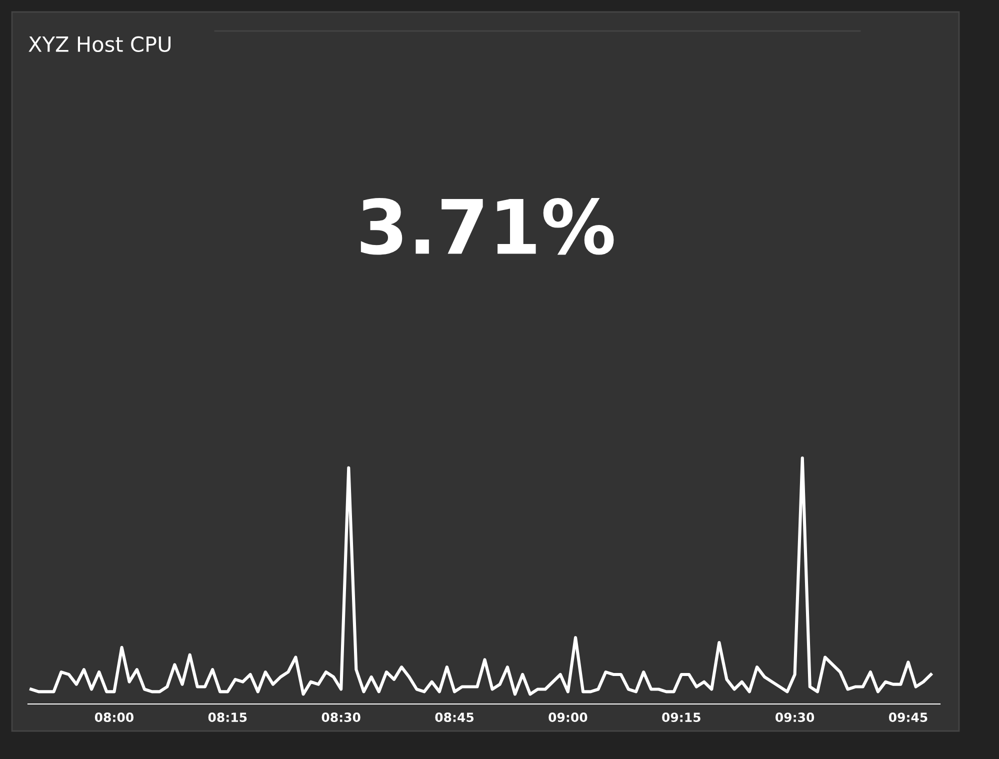  What do you see at coordinates (568, 717) in the screenshot?
I see `x-tick-label: 09:00` at bounding box center [568, 717].